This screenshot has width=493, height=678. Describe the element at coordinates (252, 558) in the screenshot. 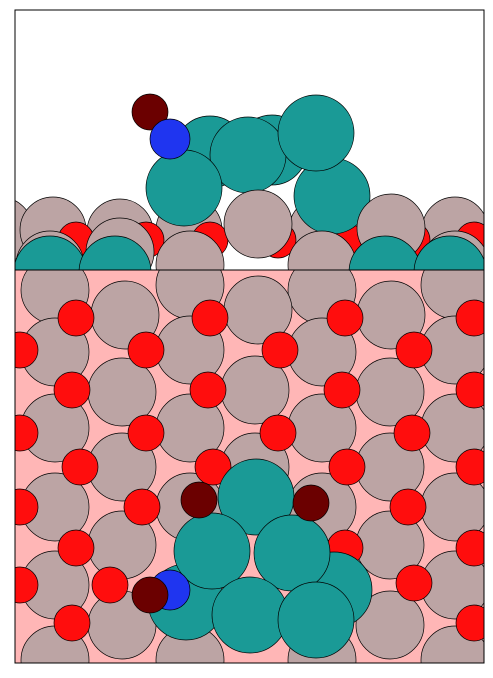

I see `adsorbate-top` at that location.